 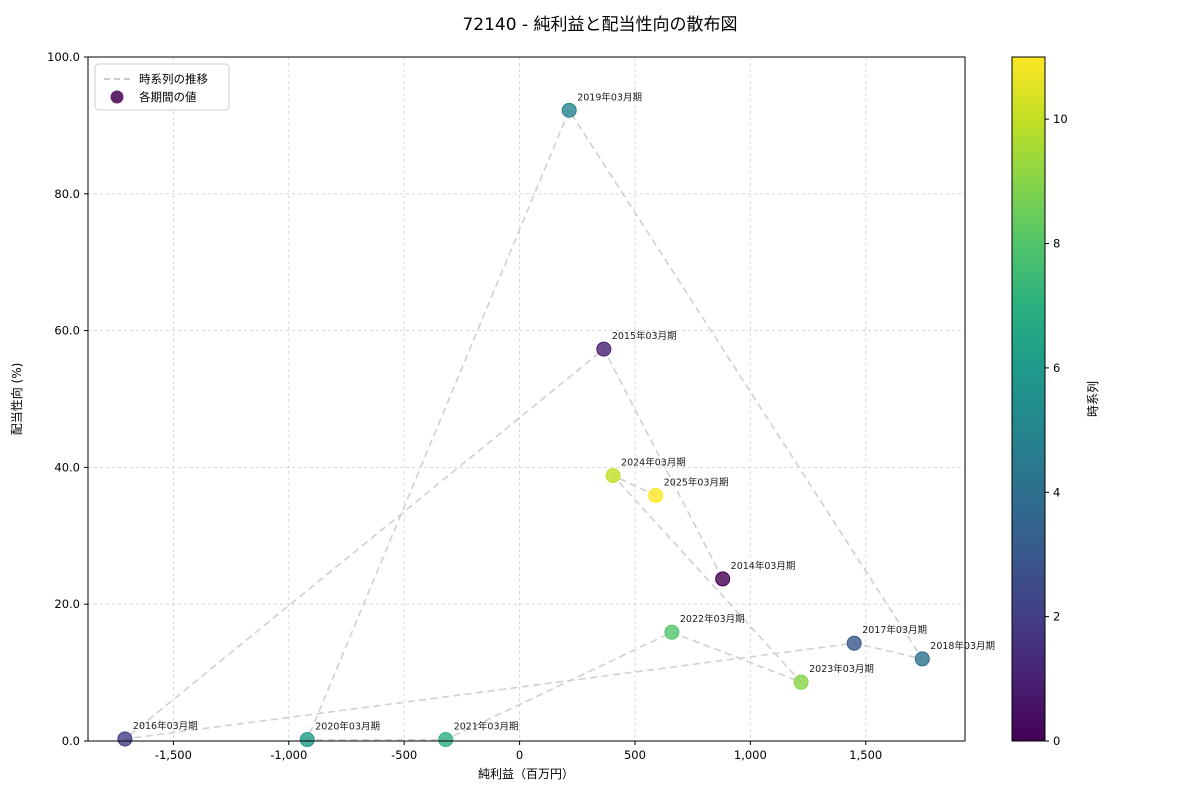 I want to click on chart-title: 72140 - 純利益と配当性向の散布図, so click(x=599, y=25).